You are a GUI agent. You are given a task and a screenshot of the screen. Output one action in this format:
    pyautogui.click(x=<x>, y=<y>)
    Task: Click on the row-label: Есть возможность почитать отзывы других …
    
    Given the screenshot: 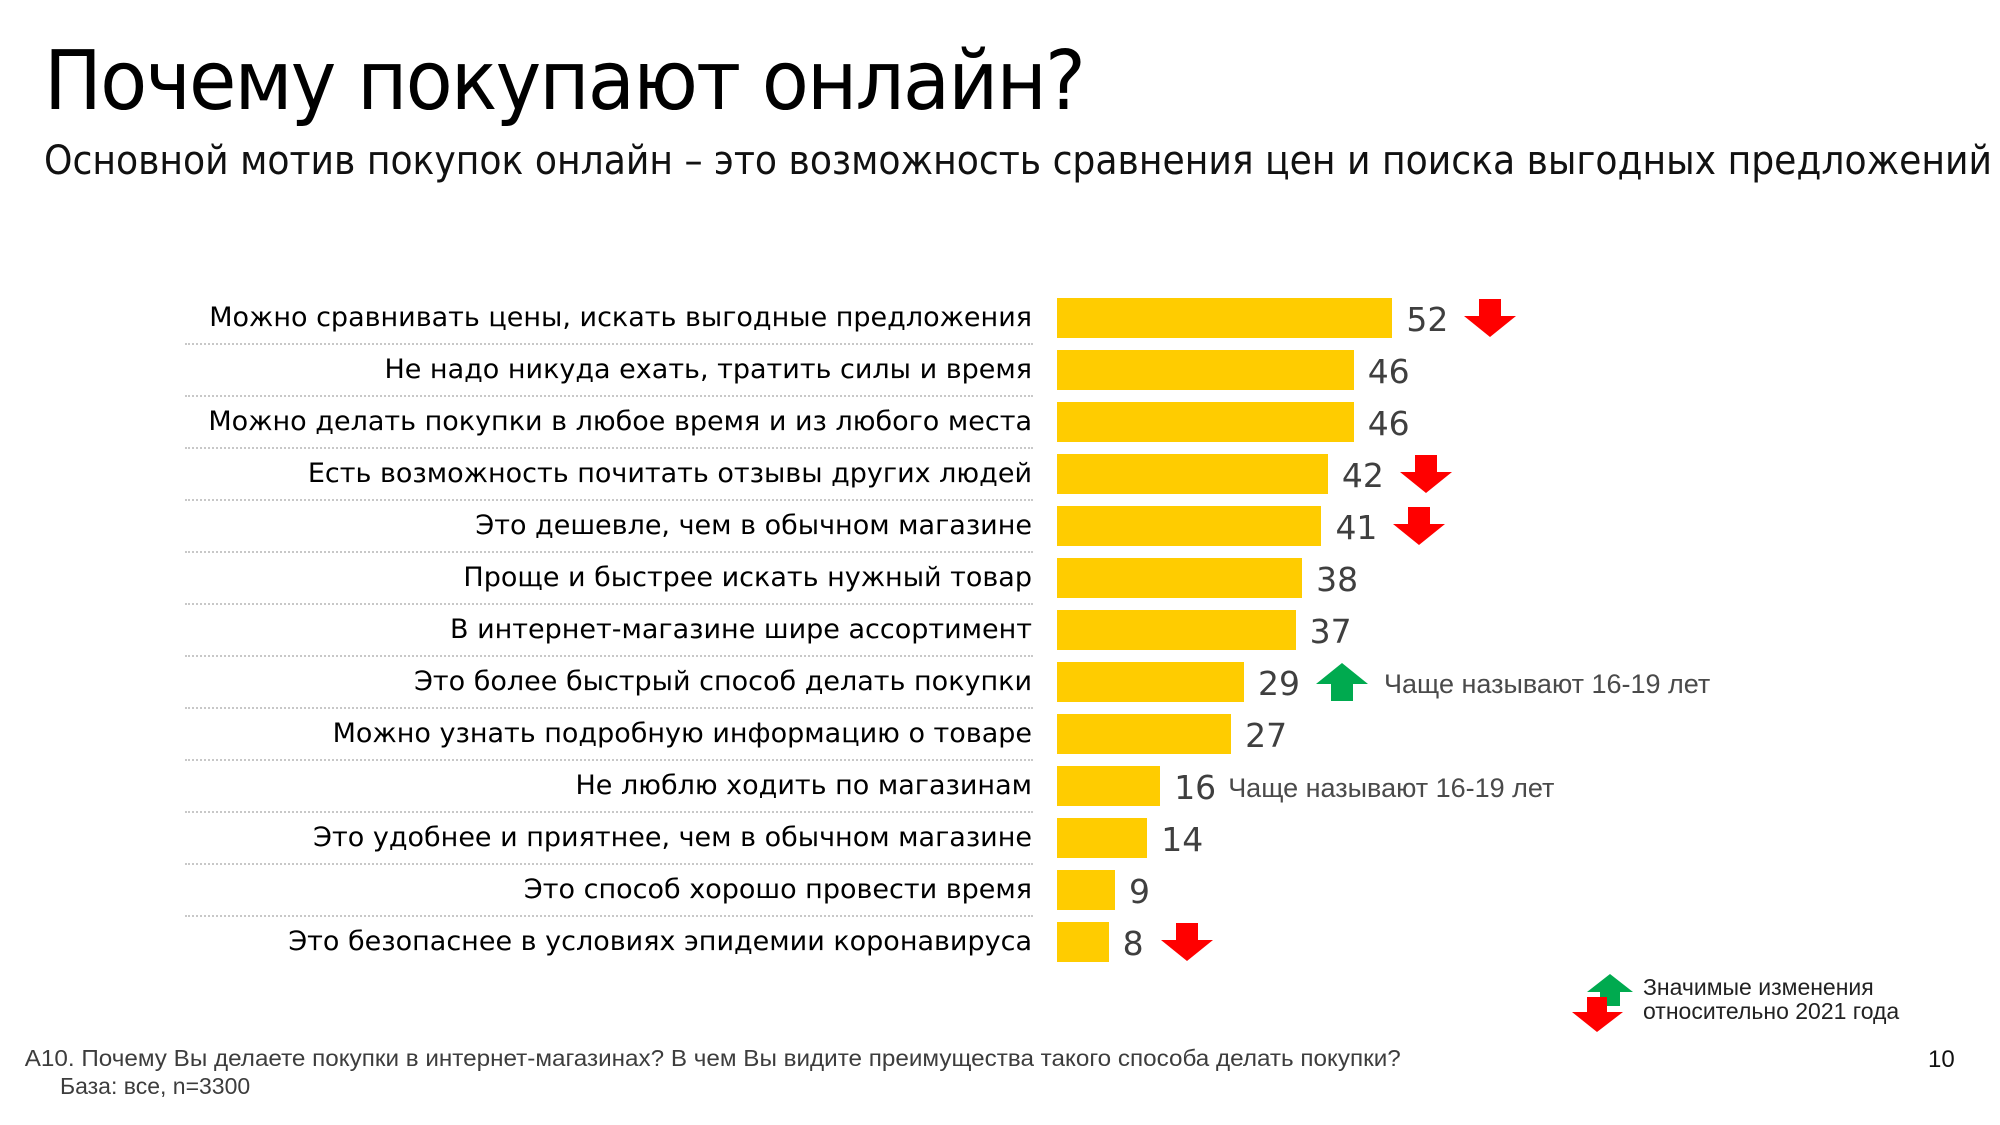 What is the action you would take?
    pyautogui.click(x=669, y=473)
    